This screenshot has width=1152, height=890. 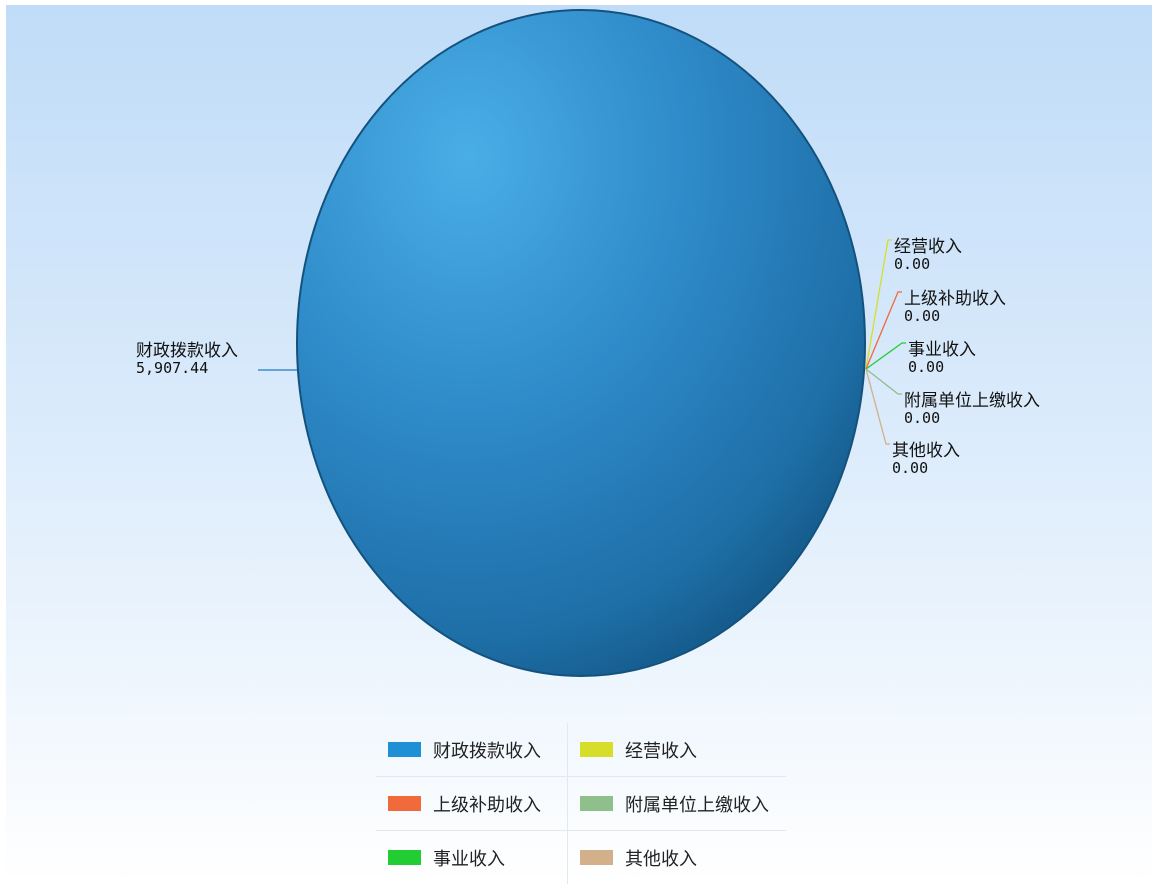 What do you see at coordinates (922, 316) in the screenshot?
I see `slice-value-上级补助收入: 0.00` at bounding box center [922, 316].